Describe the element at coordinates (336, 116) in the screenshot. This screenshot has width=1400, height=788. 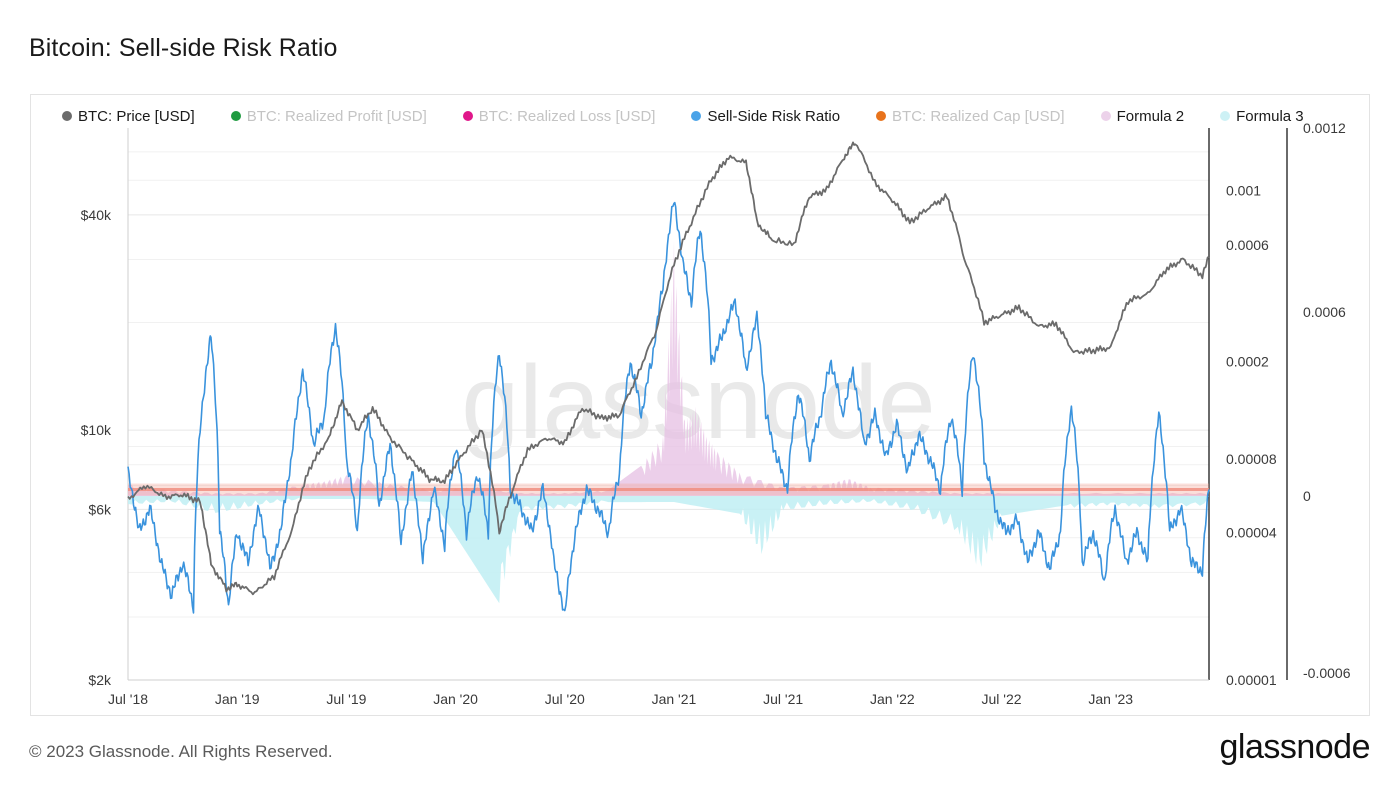
I see `legend-label: BTC: Realized Profit [USD]` at that location.